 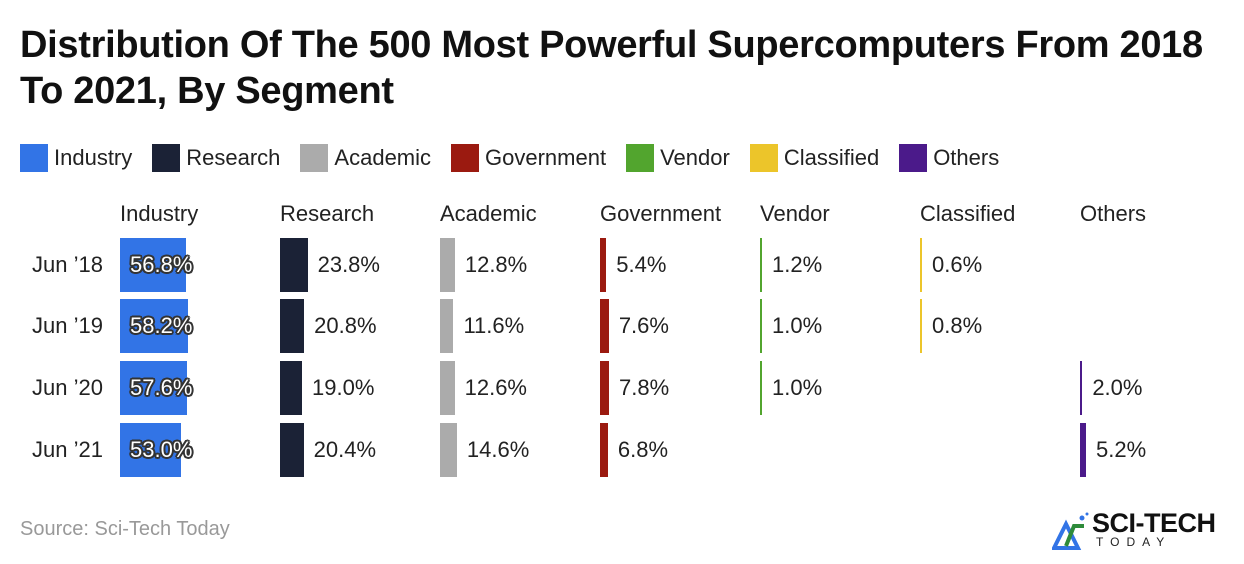 I want to click on column-header: Classified, so click(x=968, y=213).